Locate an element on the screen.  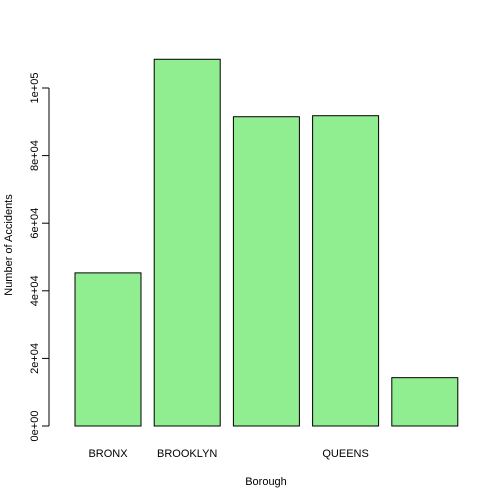
bar-brooklyn is located at coordinates (187, 242).